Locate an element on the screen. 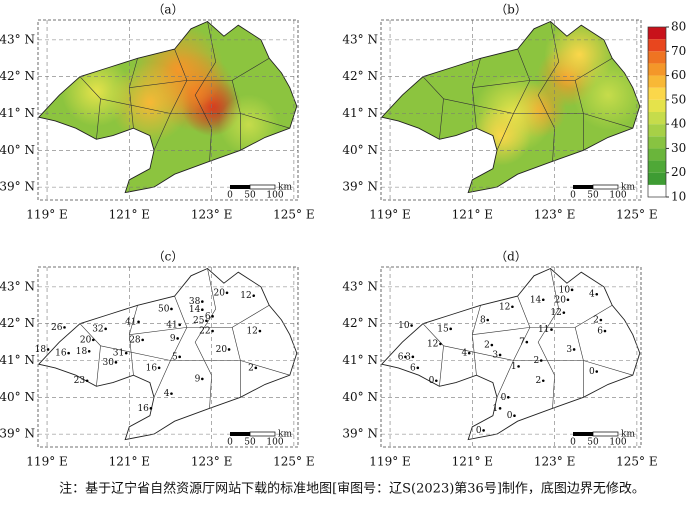  x-tick-label: 125° E is located at coordinates (636, 462).